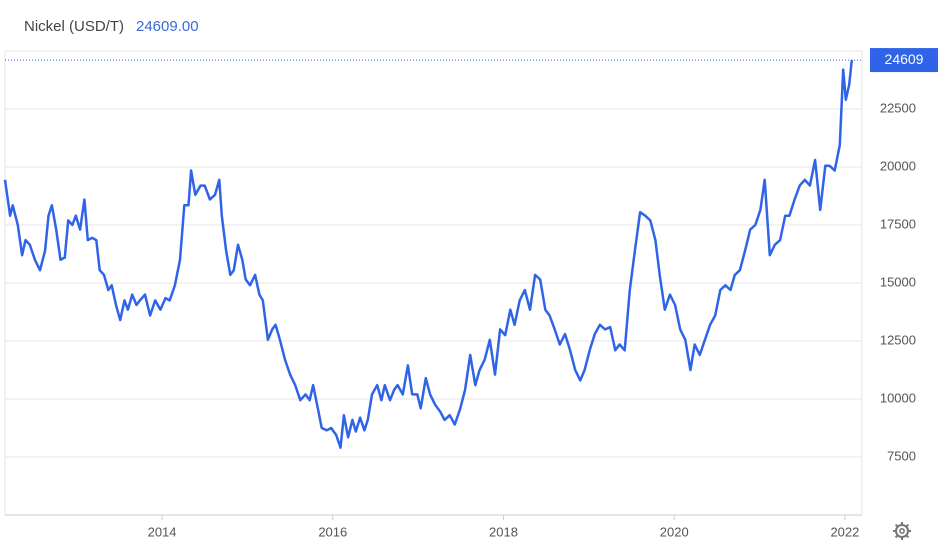 Image resolution: width=948 pixels, height=556 pixels. Describe the element at coordinates (503, 531) in the screenshot. I see `x-tick-label: 2018` at that location.